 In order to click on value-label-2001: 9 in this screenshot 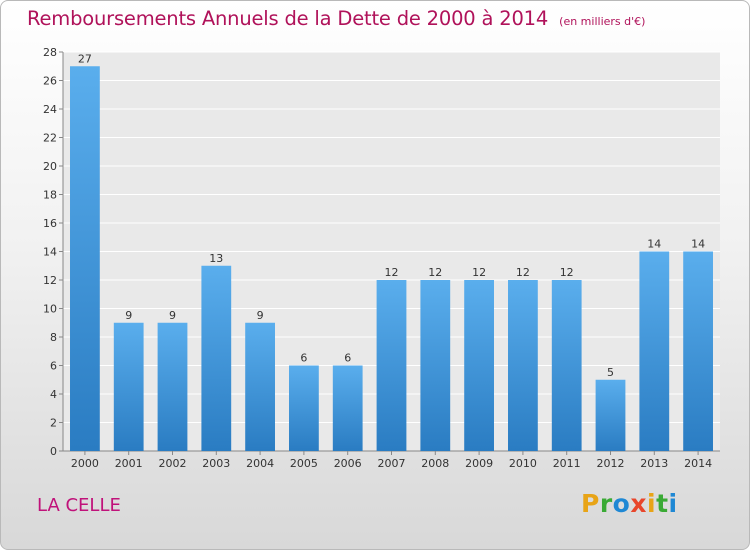, I will do `click(128, 315)`.